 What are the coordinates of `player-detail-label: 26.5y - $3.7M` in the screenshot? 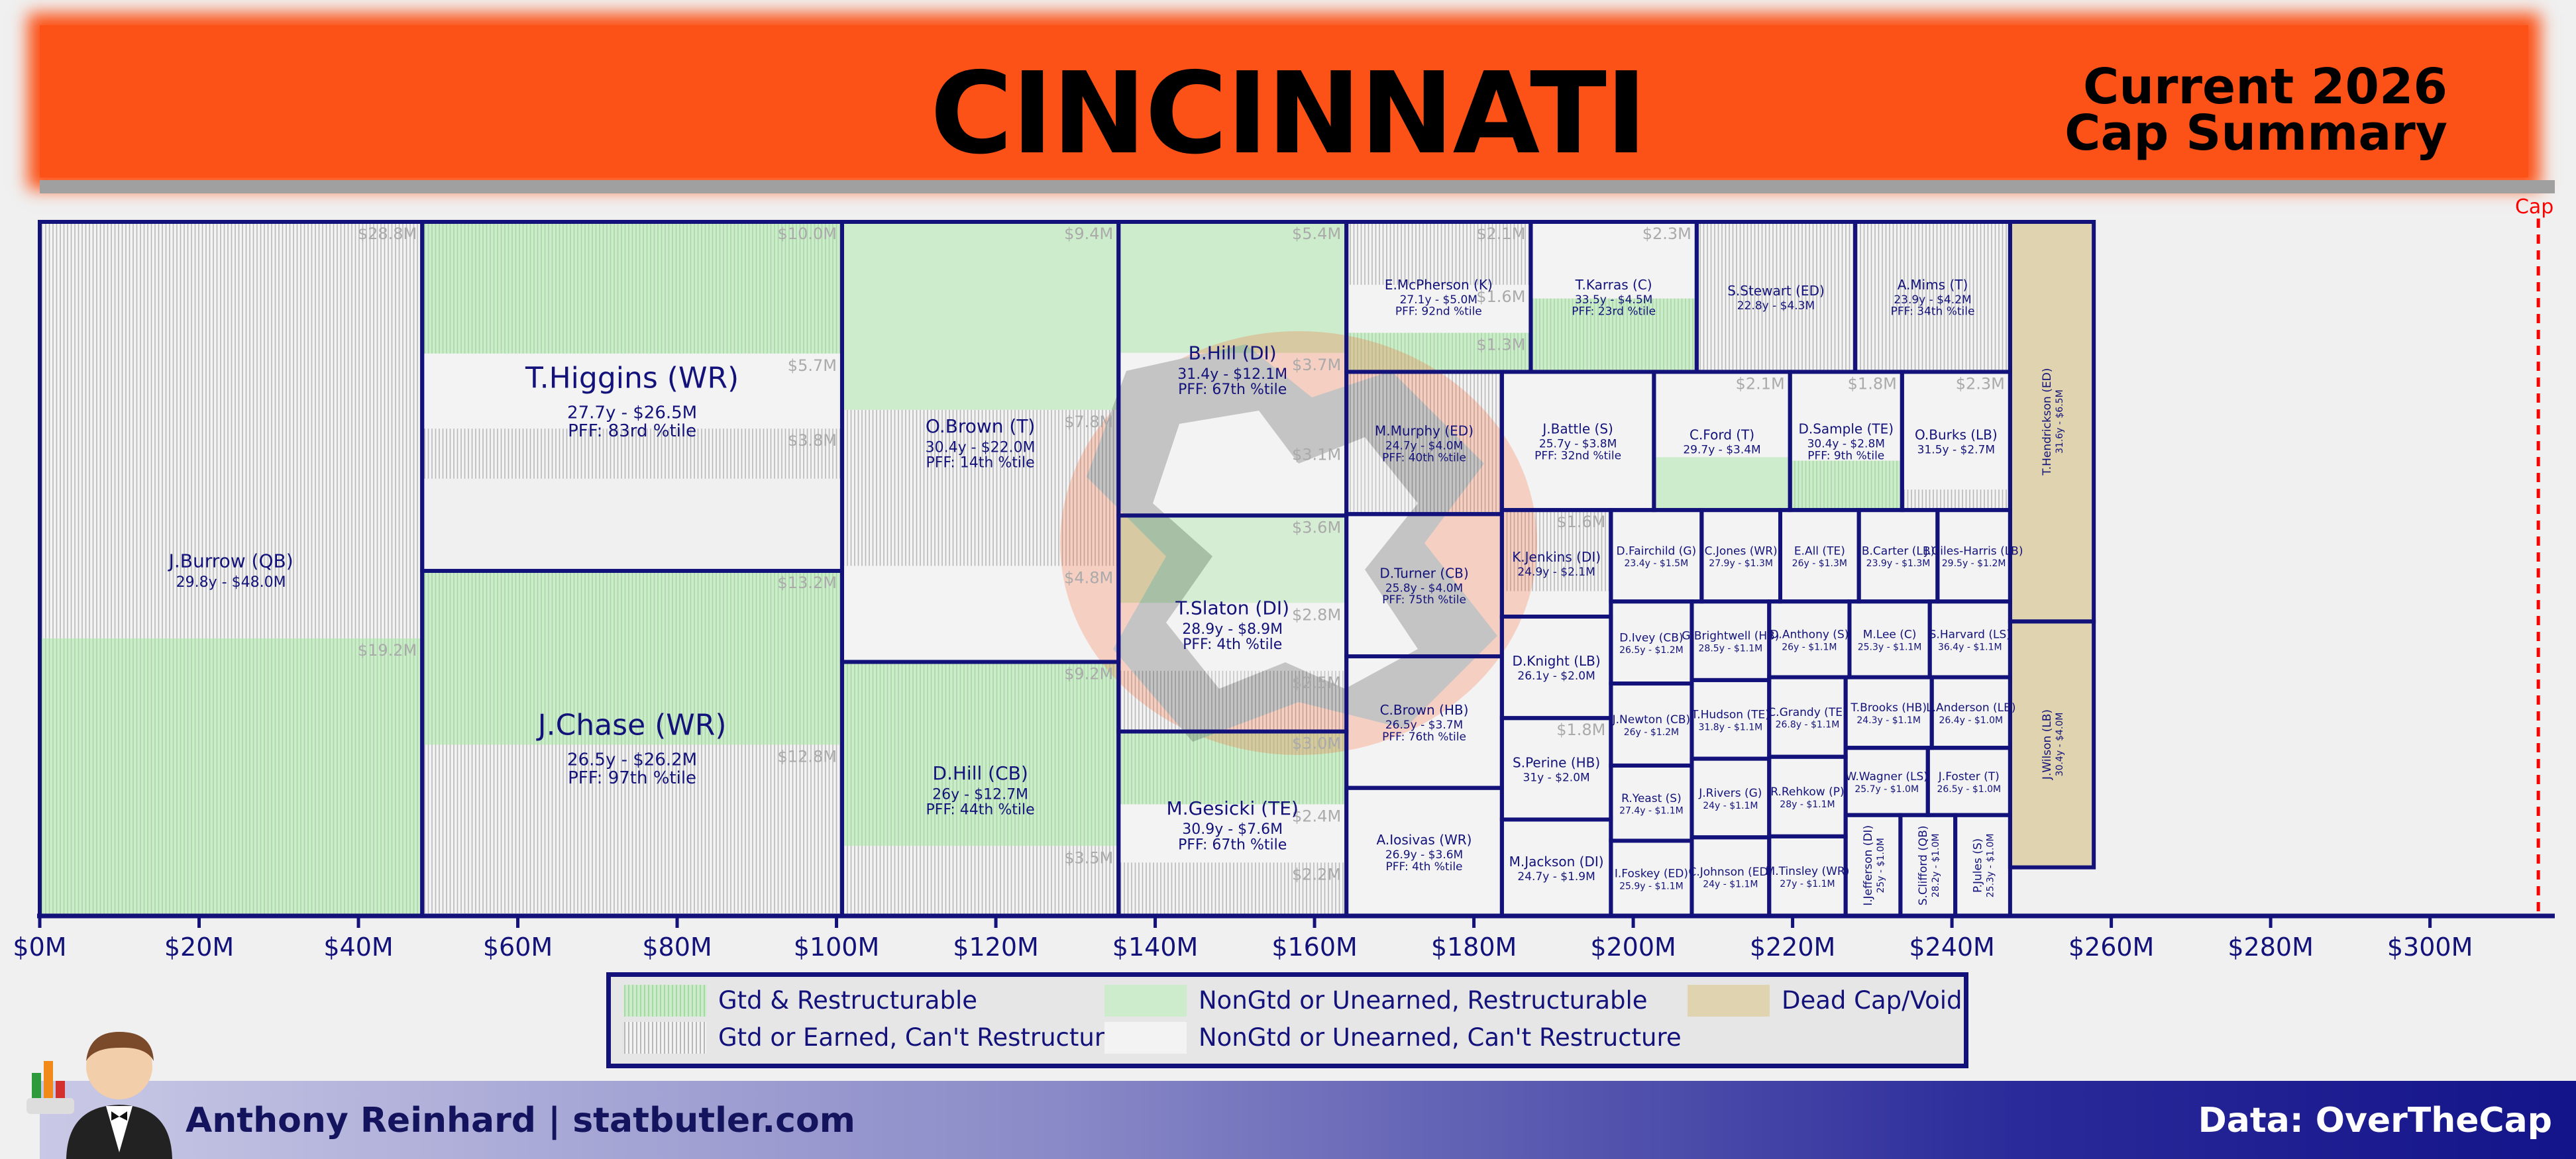 It's located at (1424, 725).